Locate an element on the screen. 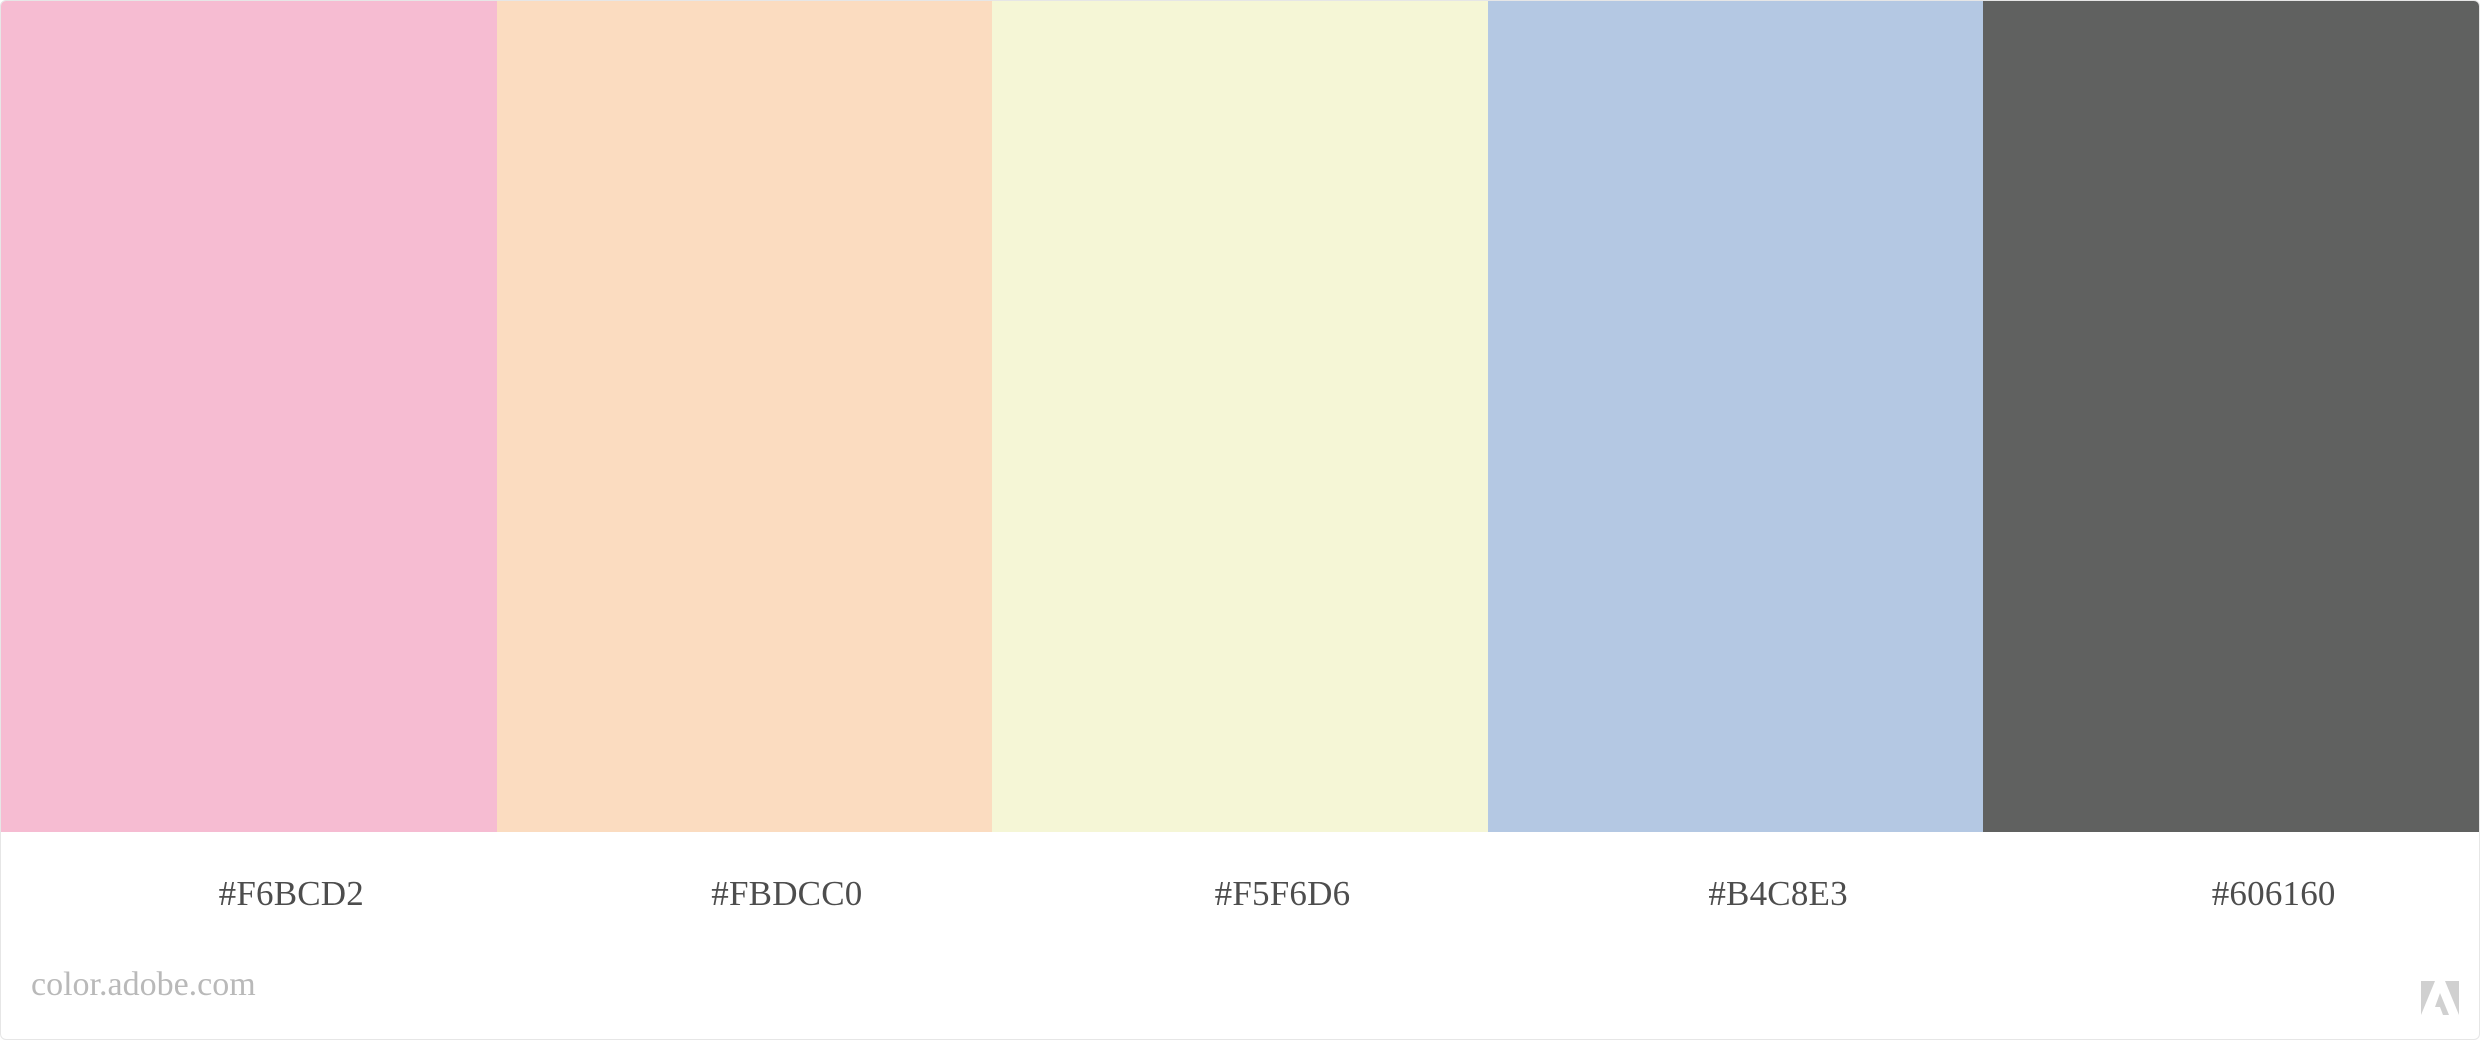  adobe-logo-right-shape is located at coordinates (2452, 998).